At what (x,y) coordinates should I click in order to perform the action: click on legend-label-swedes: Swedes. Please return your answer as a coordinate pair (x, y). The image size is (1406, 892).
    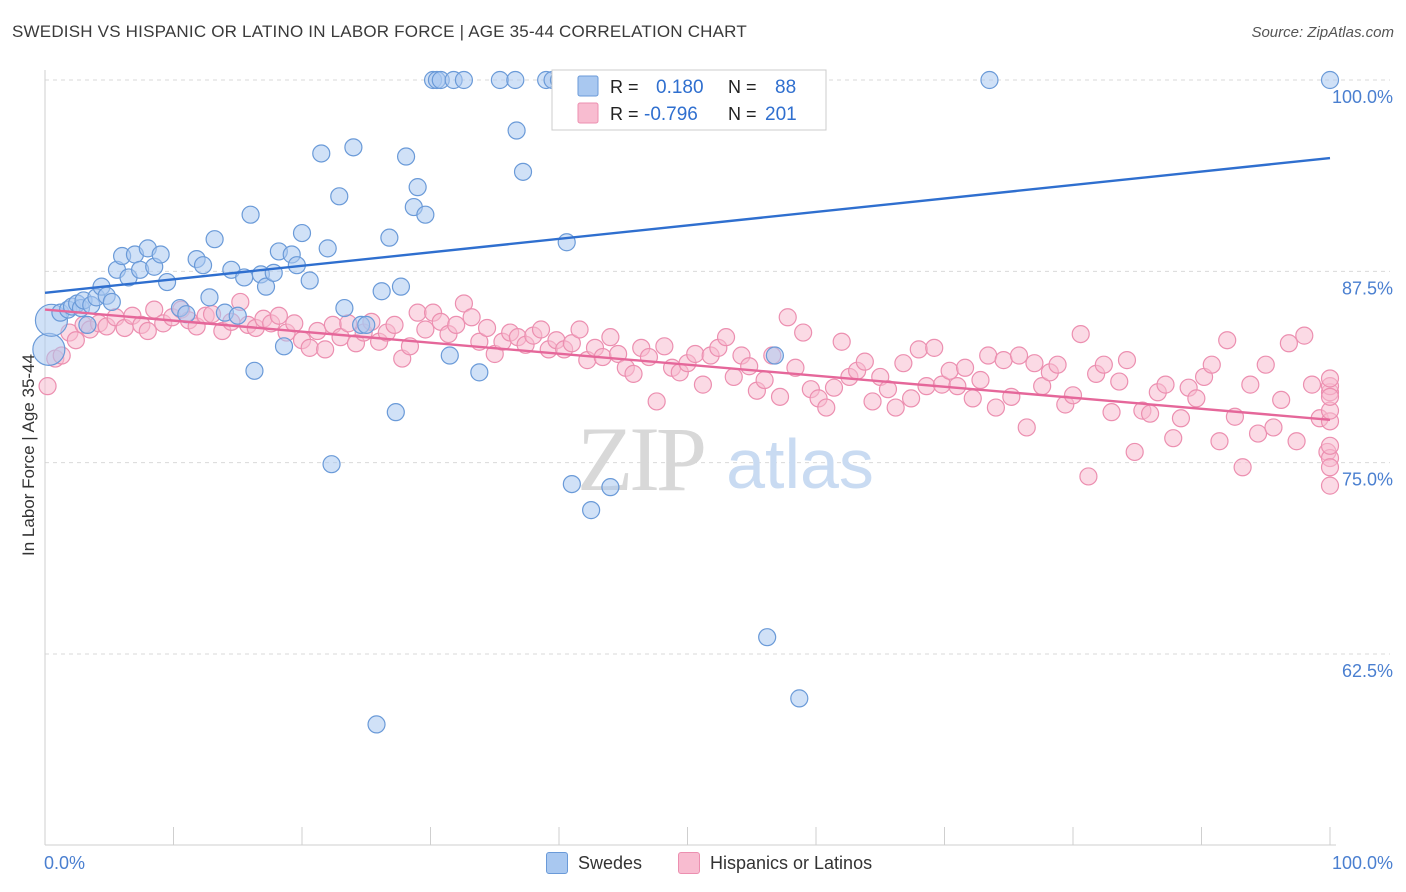
    Looking at the image, I should click on (610, 862).